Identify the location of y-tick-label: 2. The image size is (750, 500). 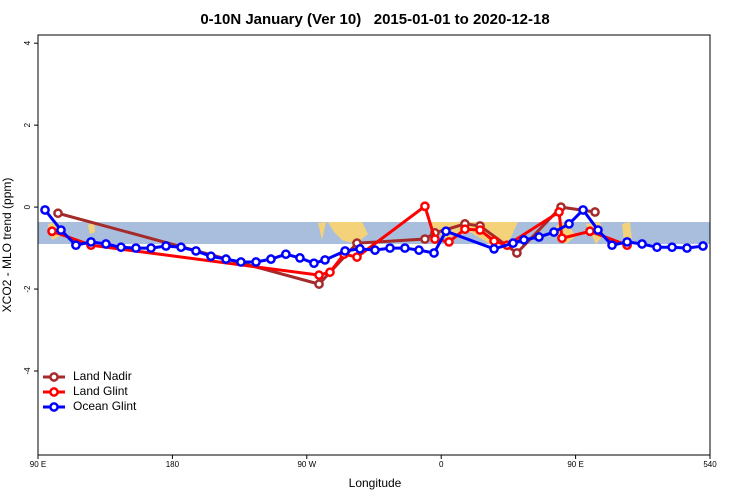
(27, 124).